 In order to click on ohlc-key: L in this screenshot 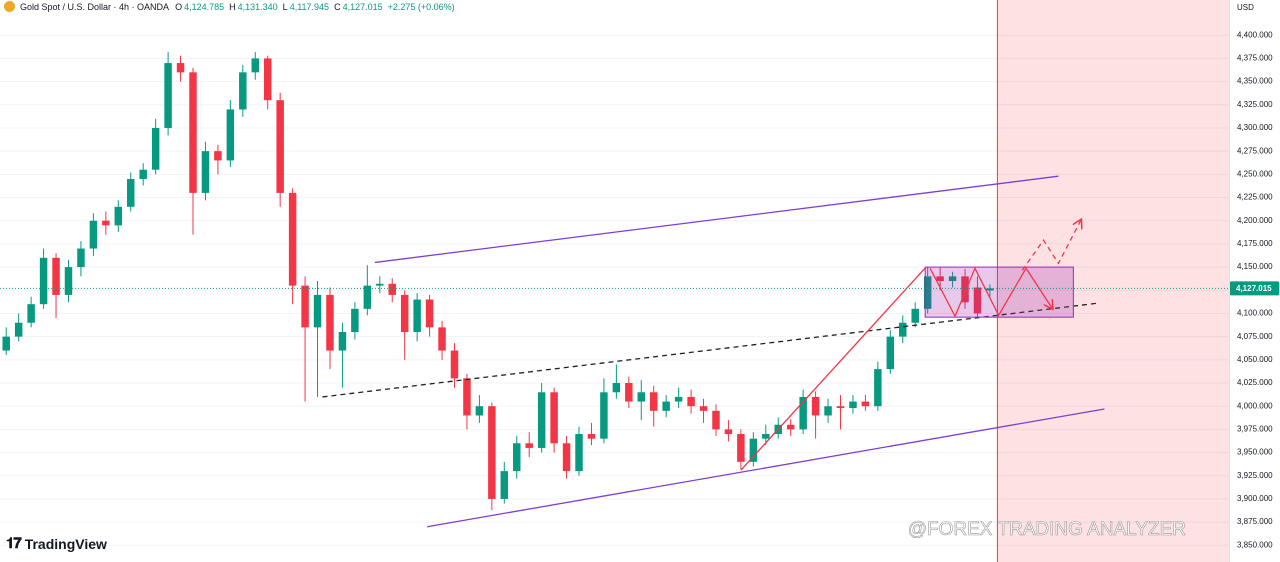, I will do `click(285, 6)`.